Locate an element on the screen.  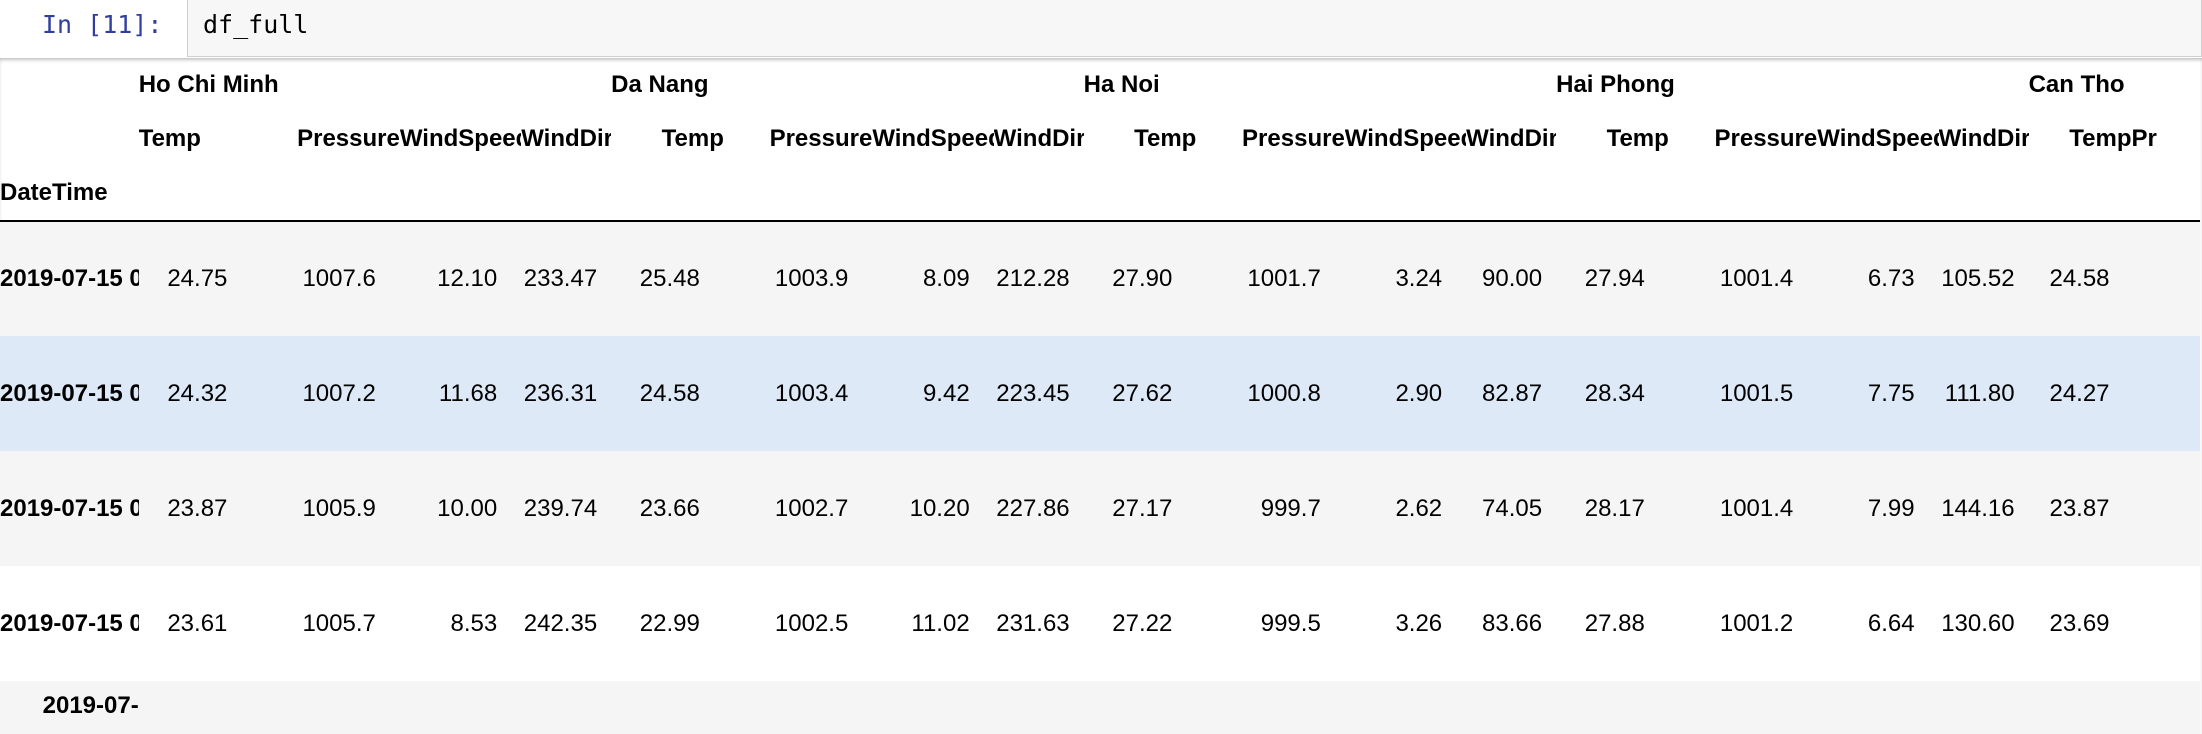
data-cell: 239.74 is located at coordinates (560, 508).